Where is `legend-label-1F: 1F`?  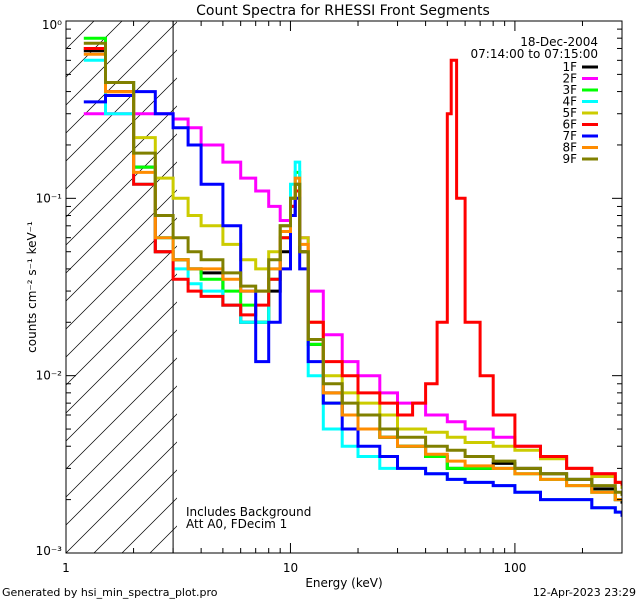
legend-label-1F: 1F is located at coordinates (569, 67).